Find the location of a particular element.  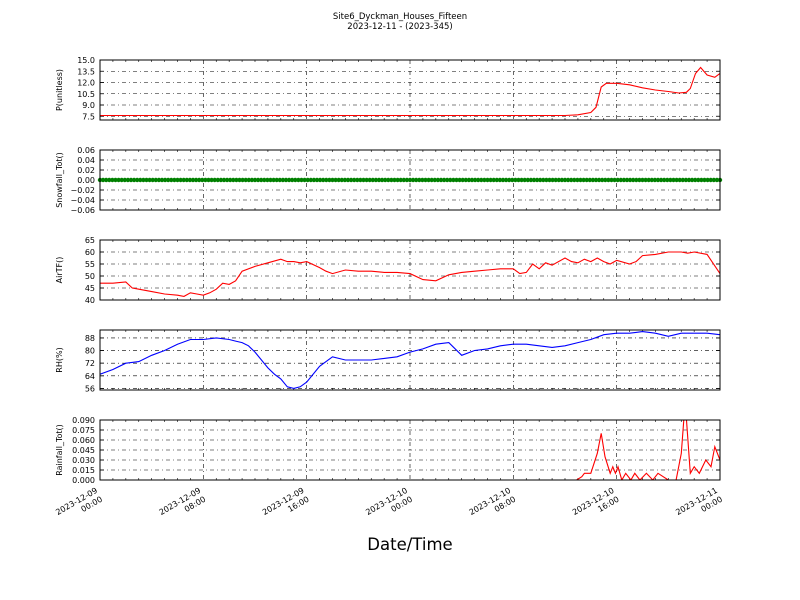

chart-title-line2: 2023-12-11 - (2023-345) is located at coordinates (399, 27).